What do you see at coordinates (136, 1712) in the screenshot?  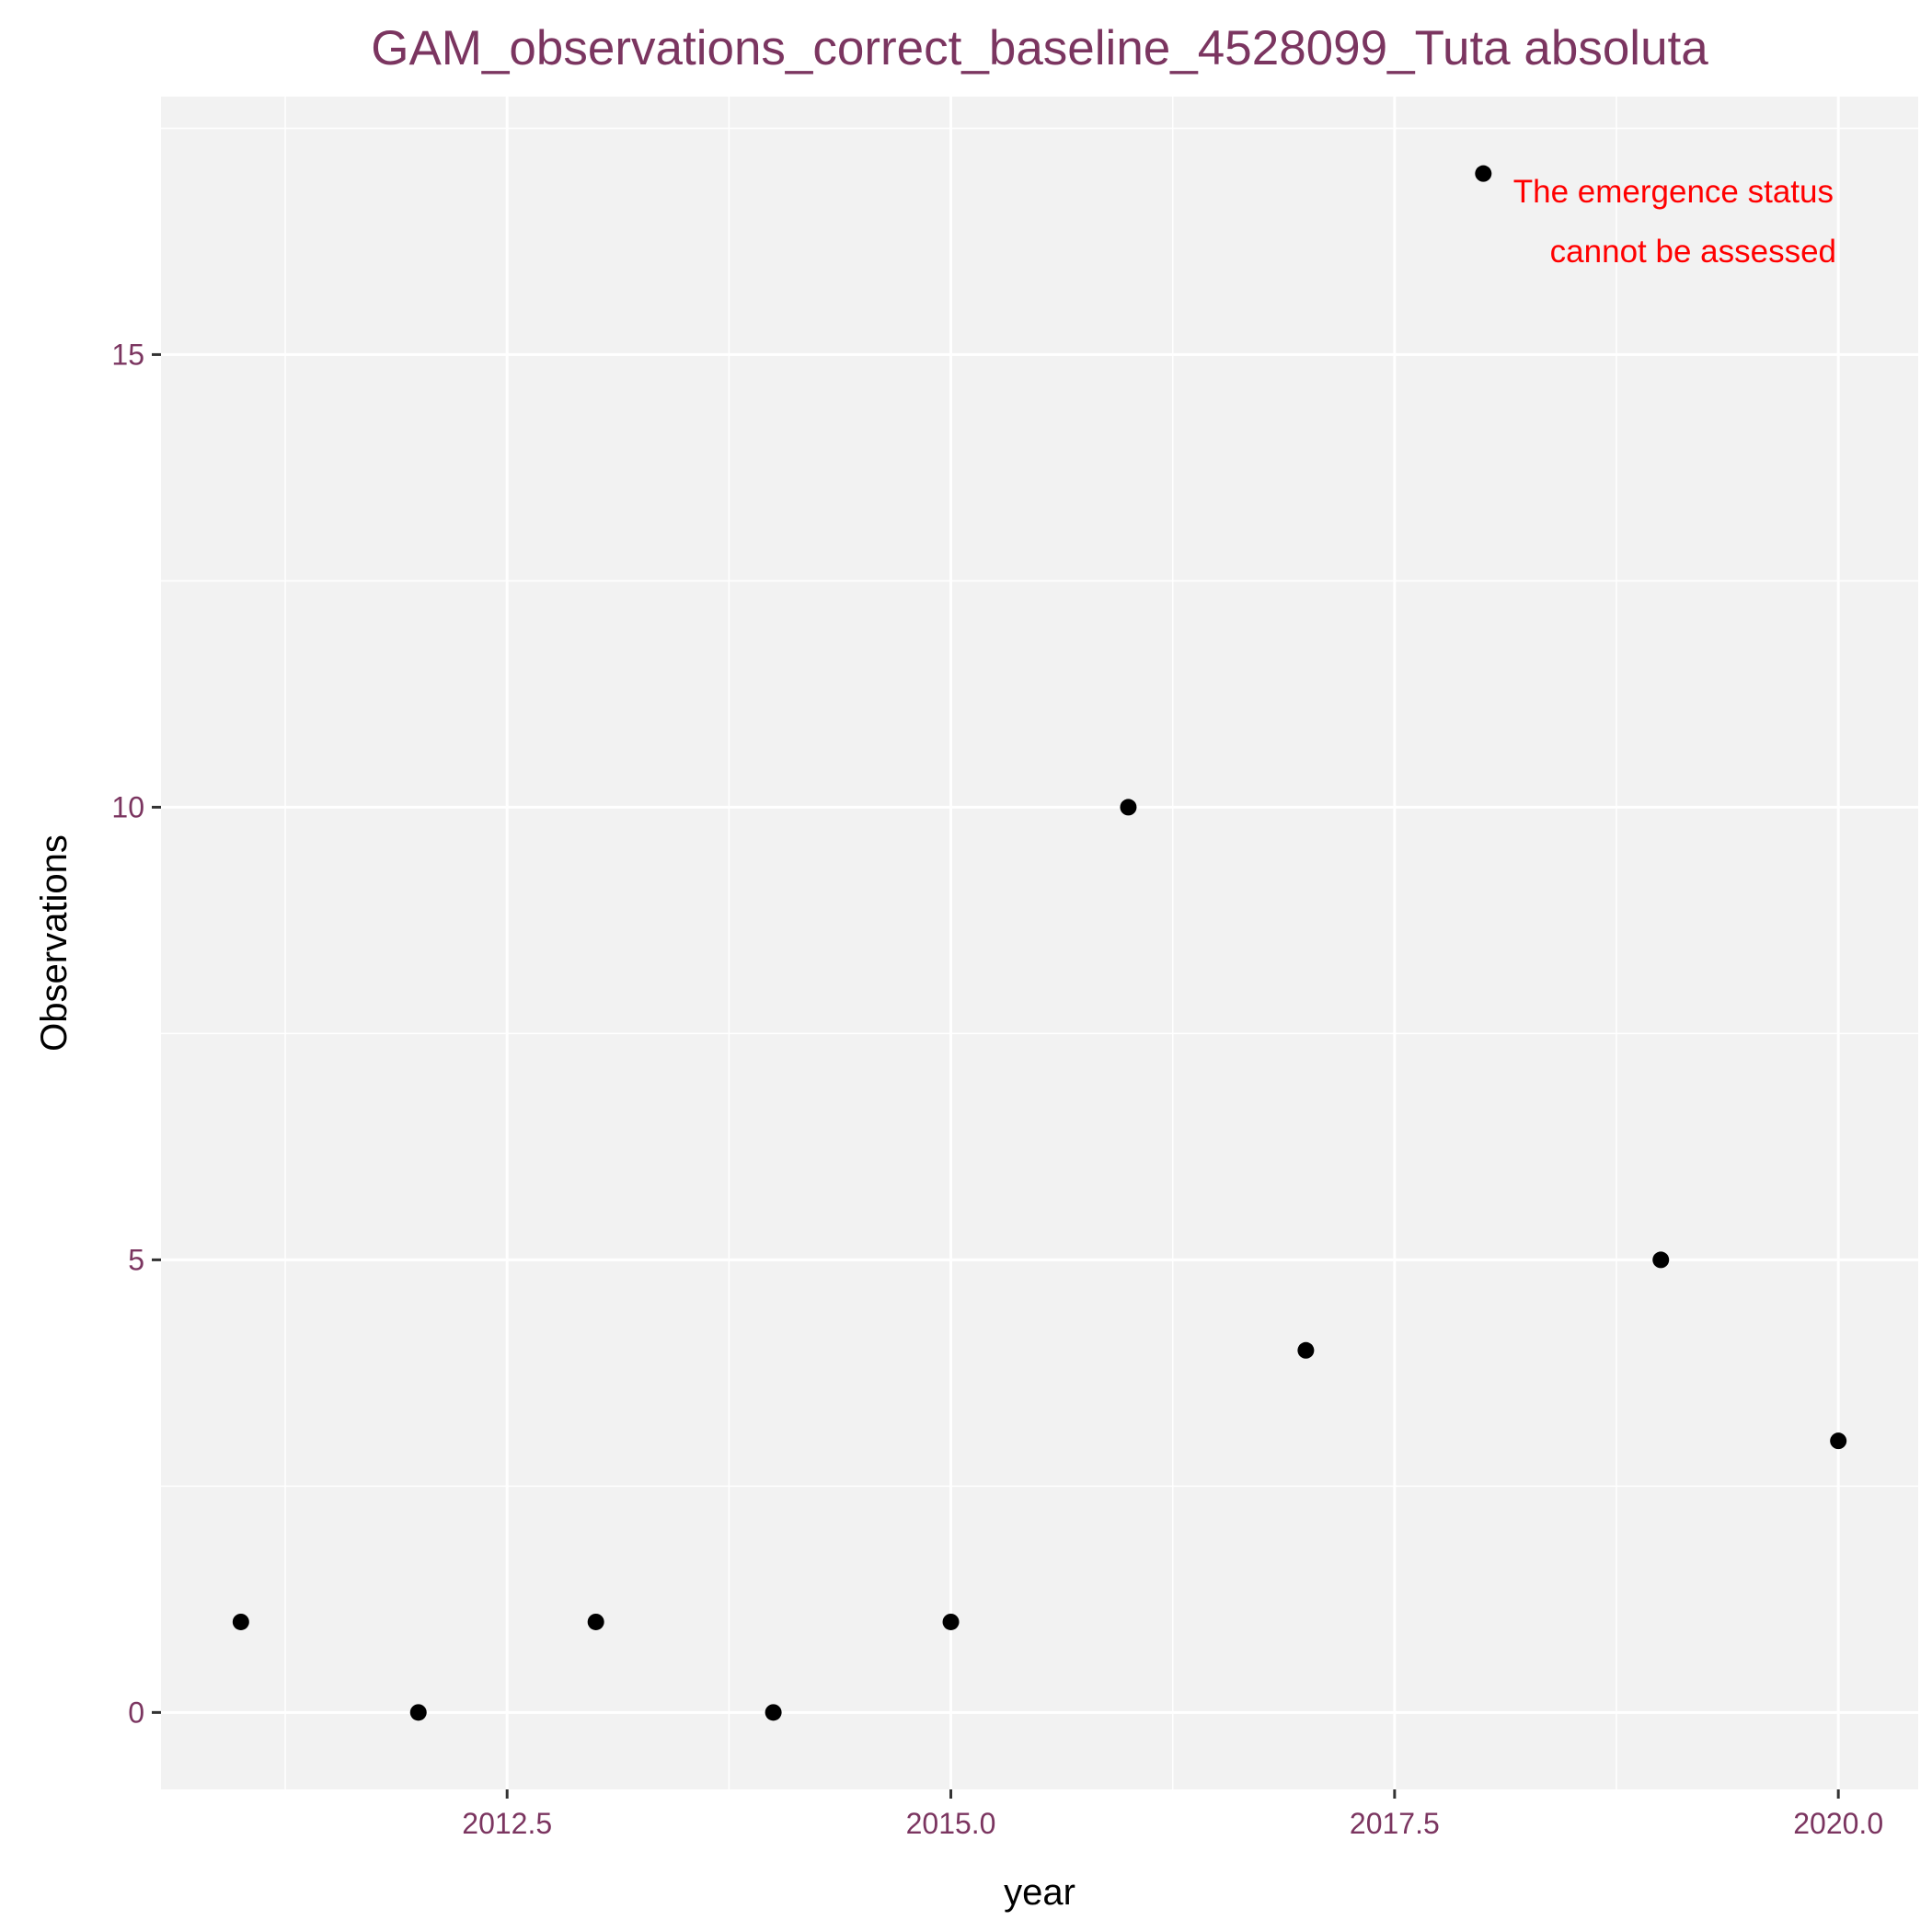 I see `y-tick-label: 0` at bounding box center [136, 1712].